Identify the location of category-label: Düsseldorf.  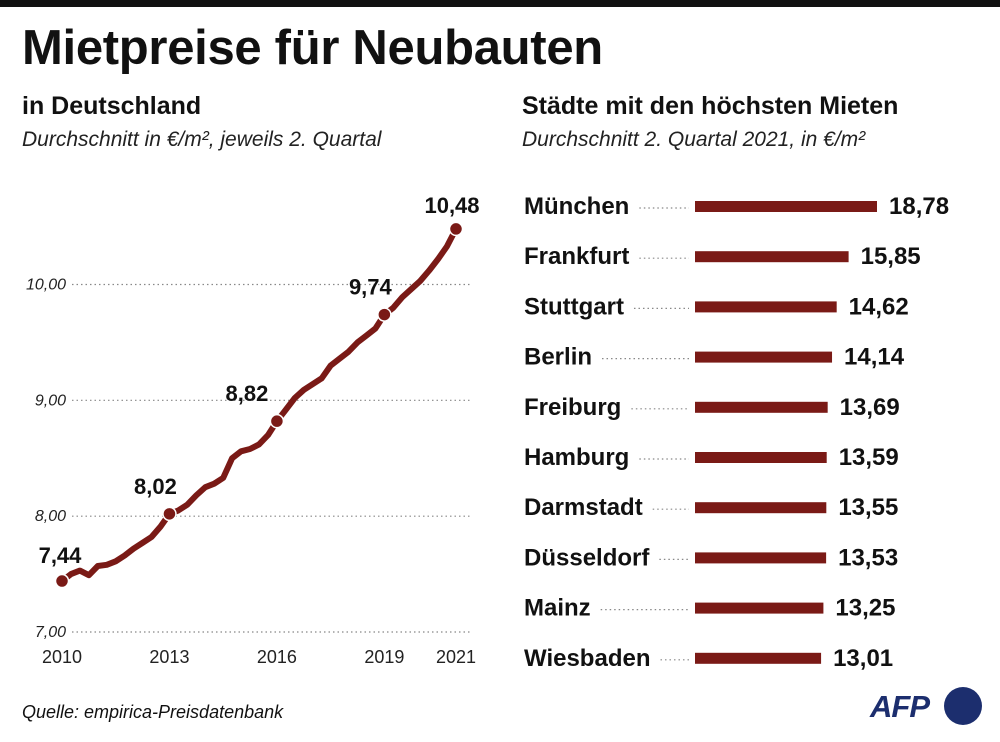
(587, 557).